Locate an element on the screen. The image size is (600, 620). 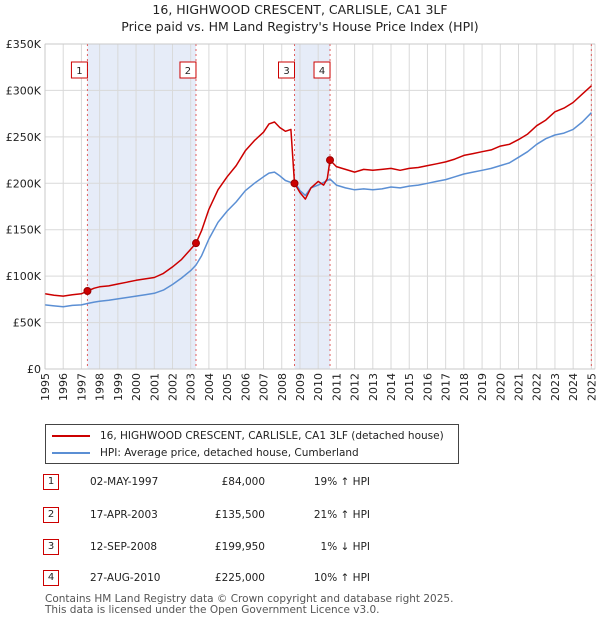
x-tick-label: 2005 is located at coordinates (227, 387).